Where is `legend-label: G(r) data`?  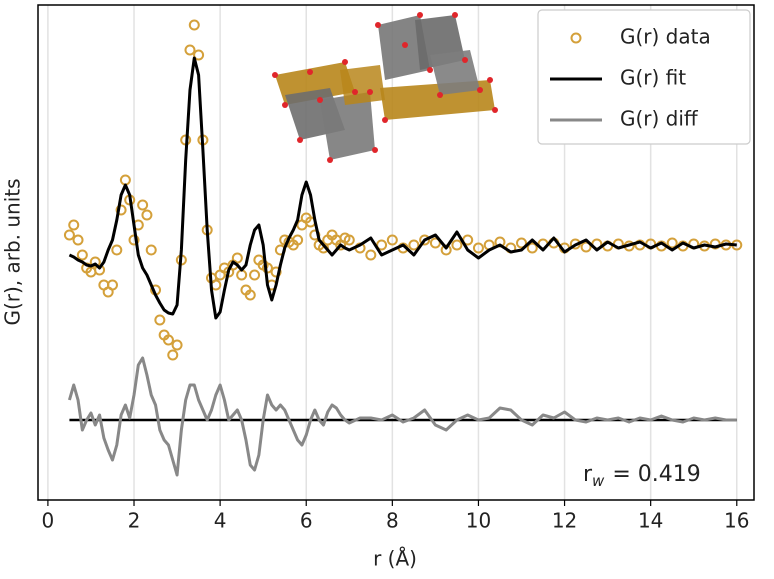
legend-label: G(r) data is located at coordinates (665, 37).